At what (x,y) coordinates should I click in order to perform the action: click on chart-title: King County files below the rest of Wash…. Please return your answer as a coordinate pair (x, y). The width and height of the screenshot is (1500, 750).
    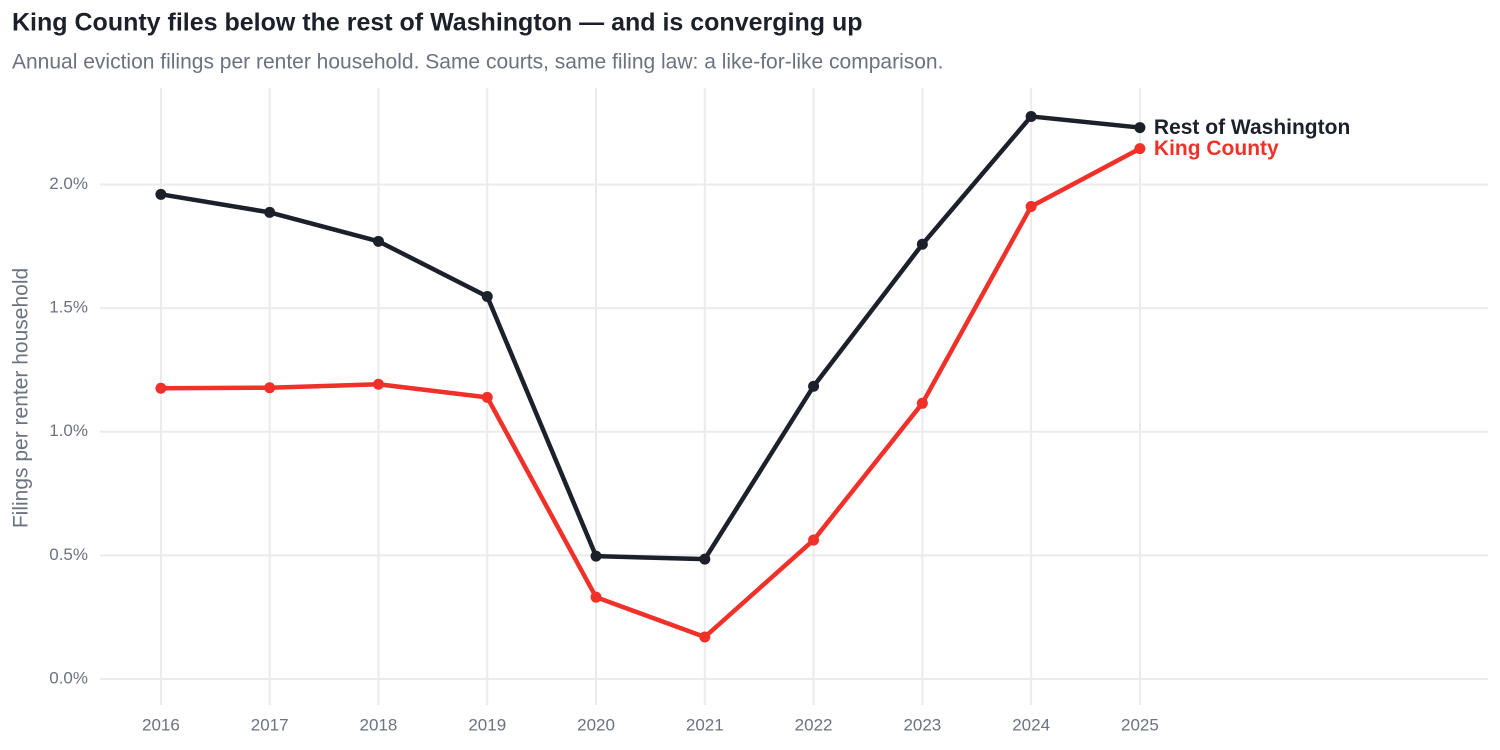
    Looking at the image, I should click on (437, 23).